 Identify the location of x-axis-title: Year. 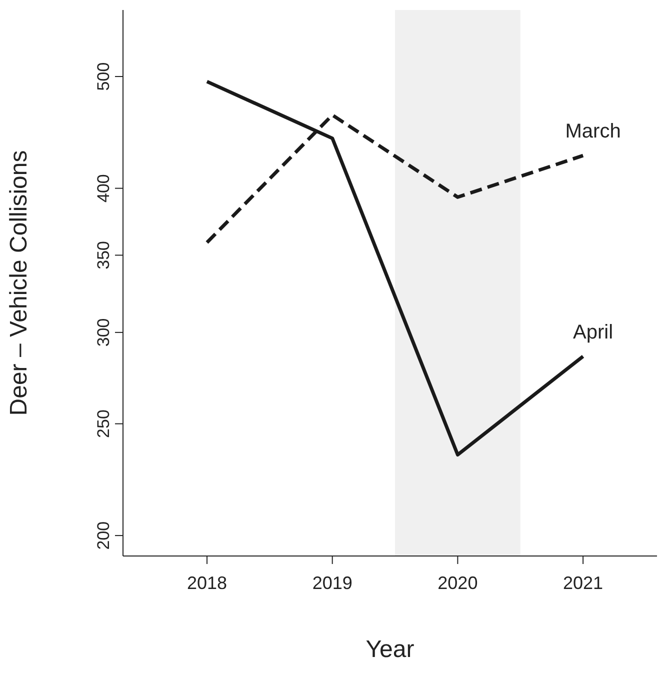
(390, 649).